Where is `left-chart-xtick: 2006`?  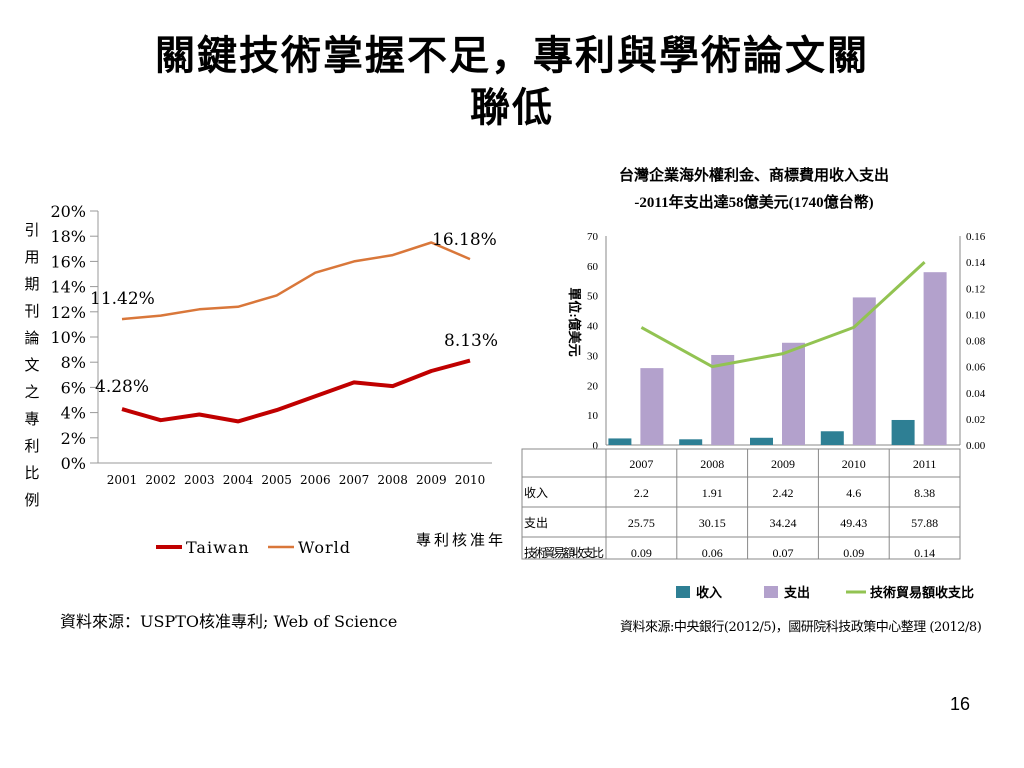
left-chart-xtick: 2006 is located at coordinates (315, 480).